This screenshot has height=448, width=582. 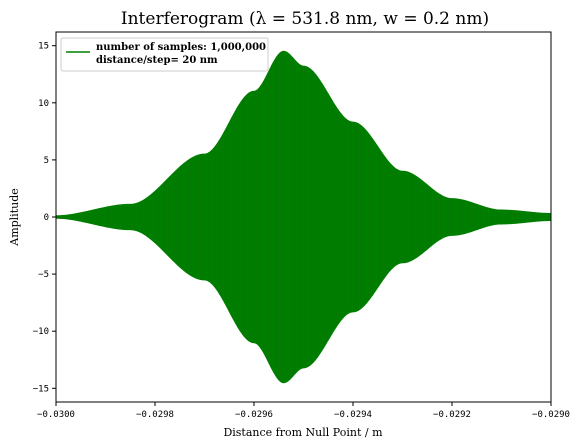 I want to click on y-tick-label: 15, so click(x=43, y=47).